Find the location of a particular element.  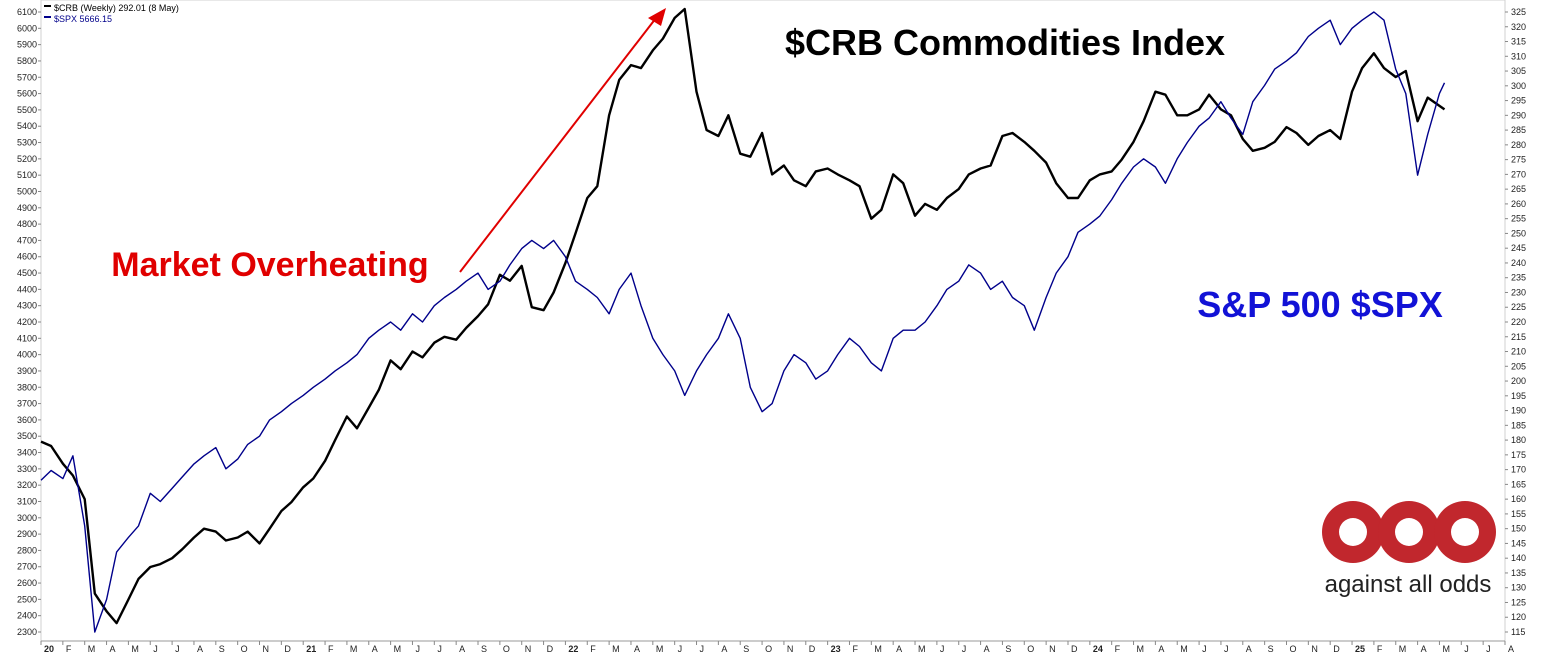

left-tick-label: 3300 is located at coordinates (27, 469).